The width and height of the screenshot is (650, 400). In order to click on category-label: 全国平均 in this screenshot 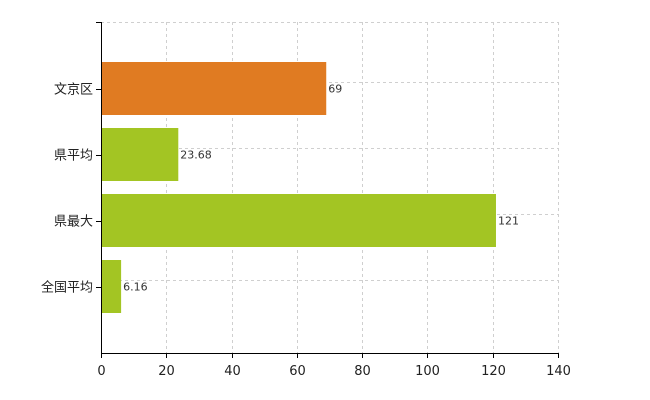, I will do `click(67, 288)`.